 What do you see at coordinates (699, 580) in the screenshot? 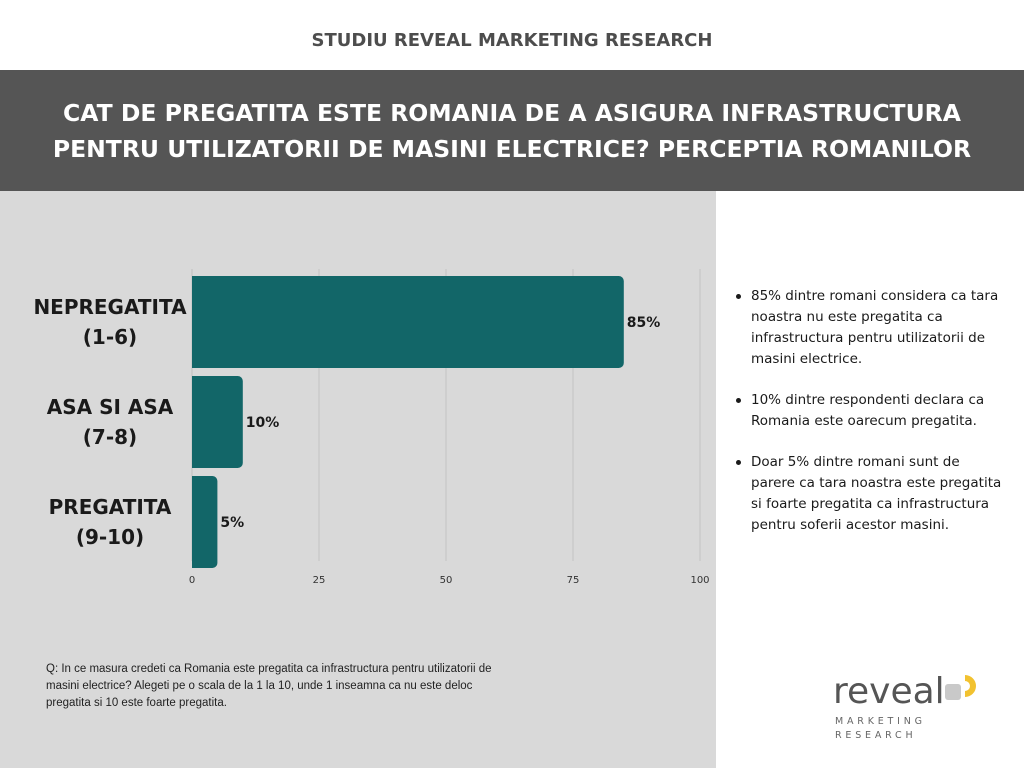
I see `x-tick-label: 100` at bounding box center [699, 580].